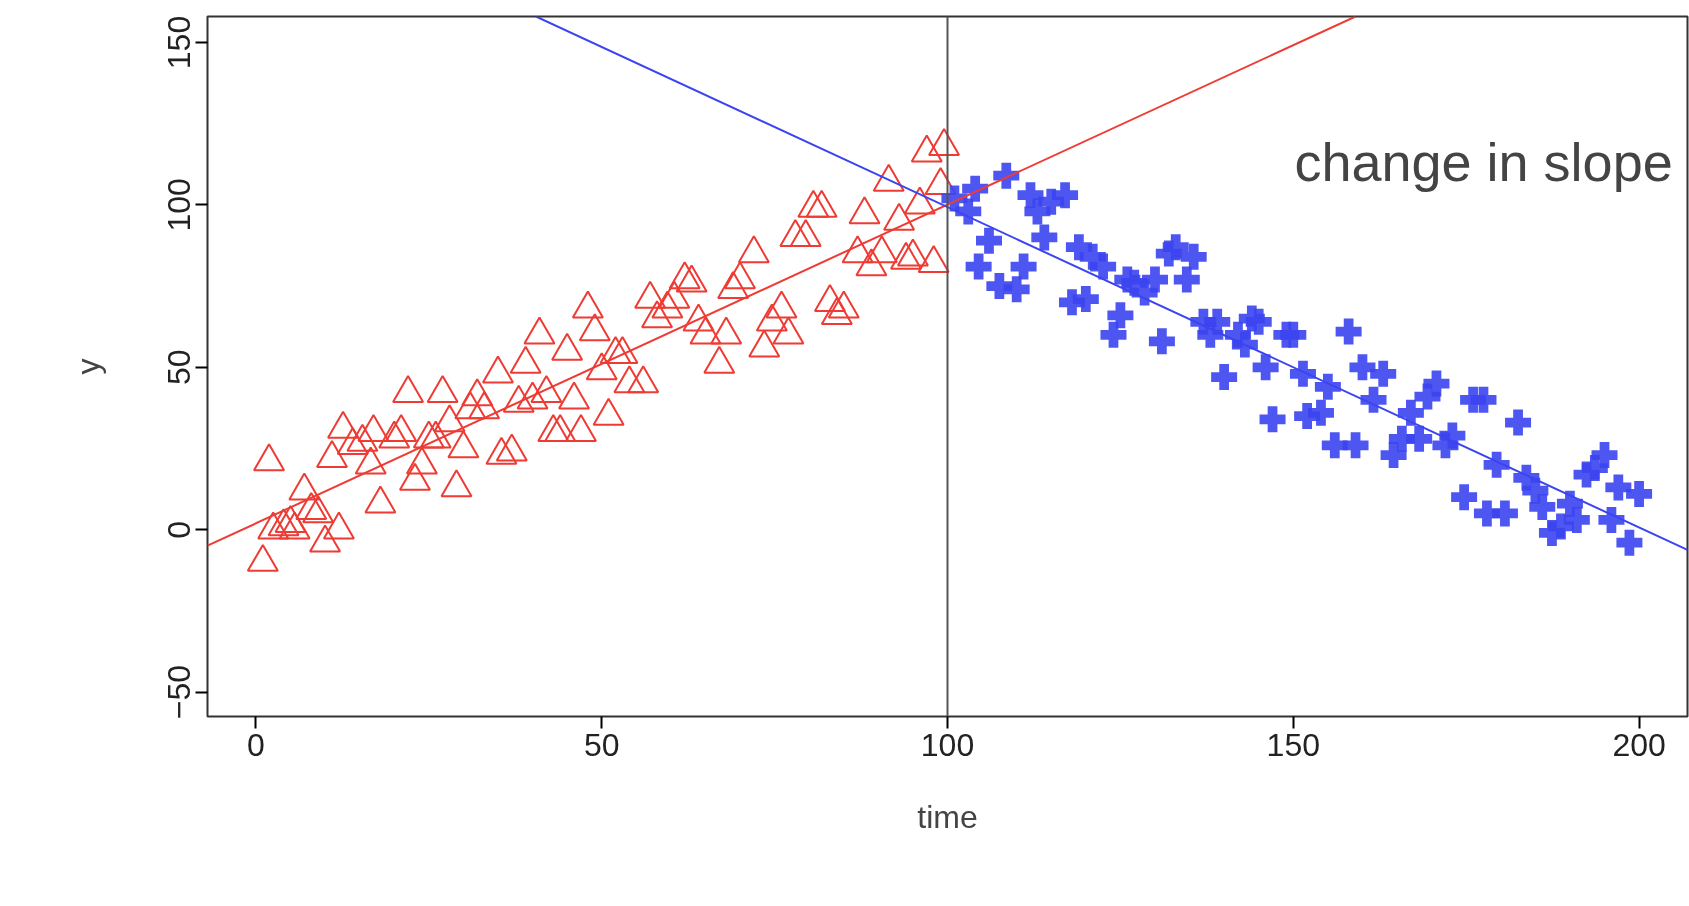 The image size is (1689, 906). Describe the element at coordinates (601, 744) in the screenshot. I see `x-tick-label: 50` at that location.